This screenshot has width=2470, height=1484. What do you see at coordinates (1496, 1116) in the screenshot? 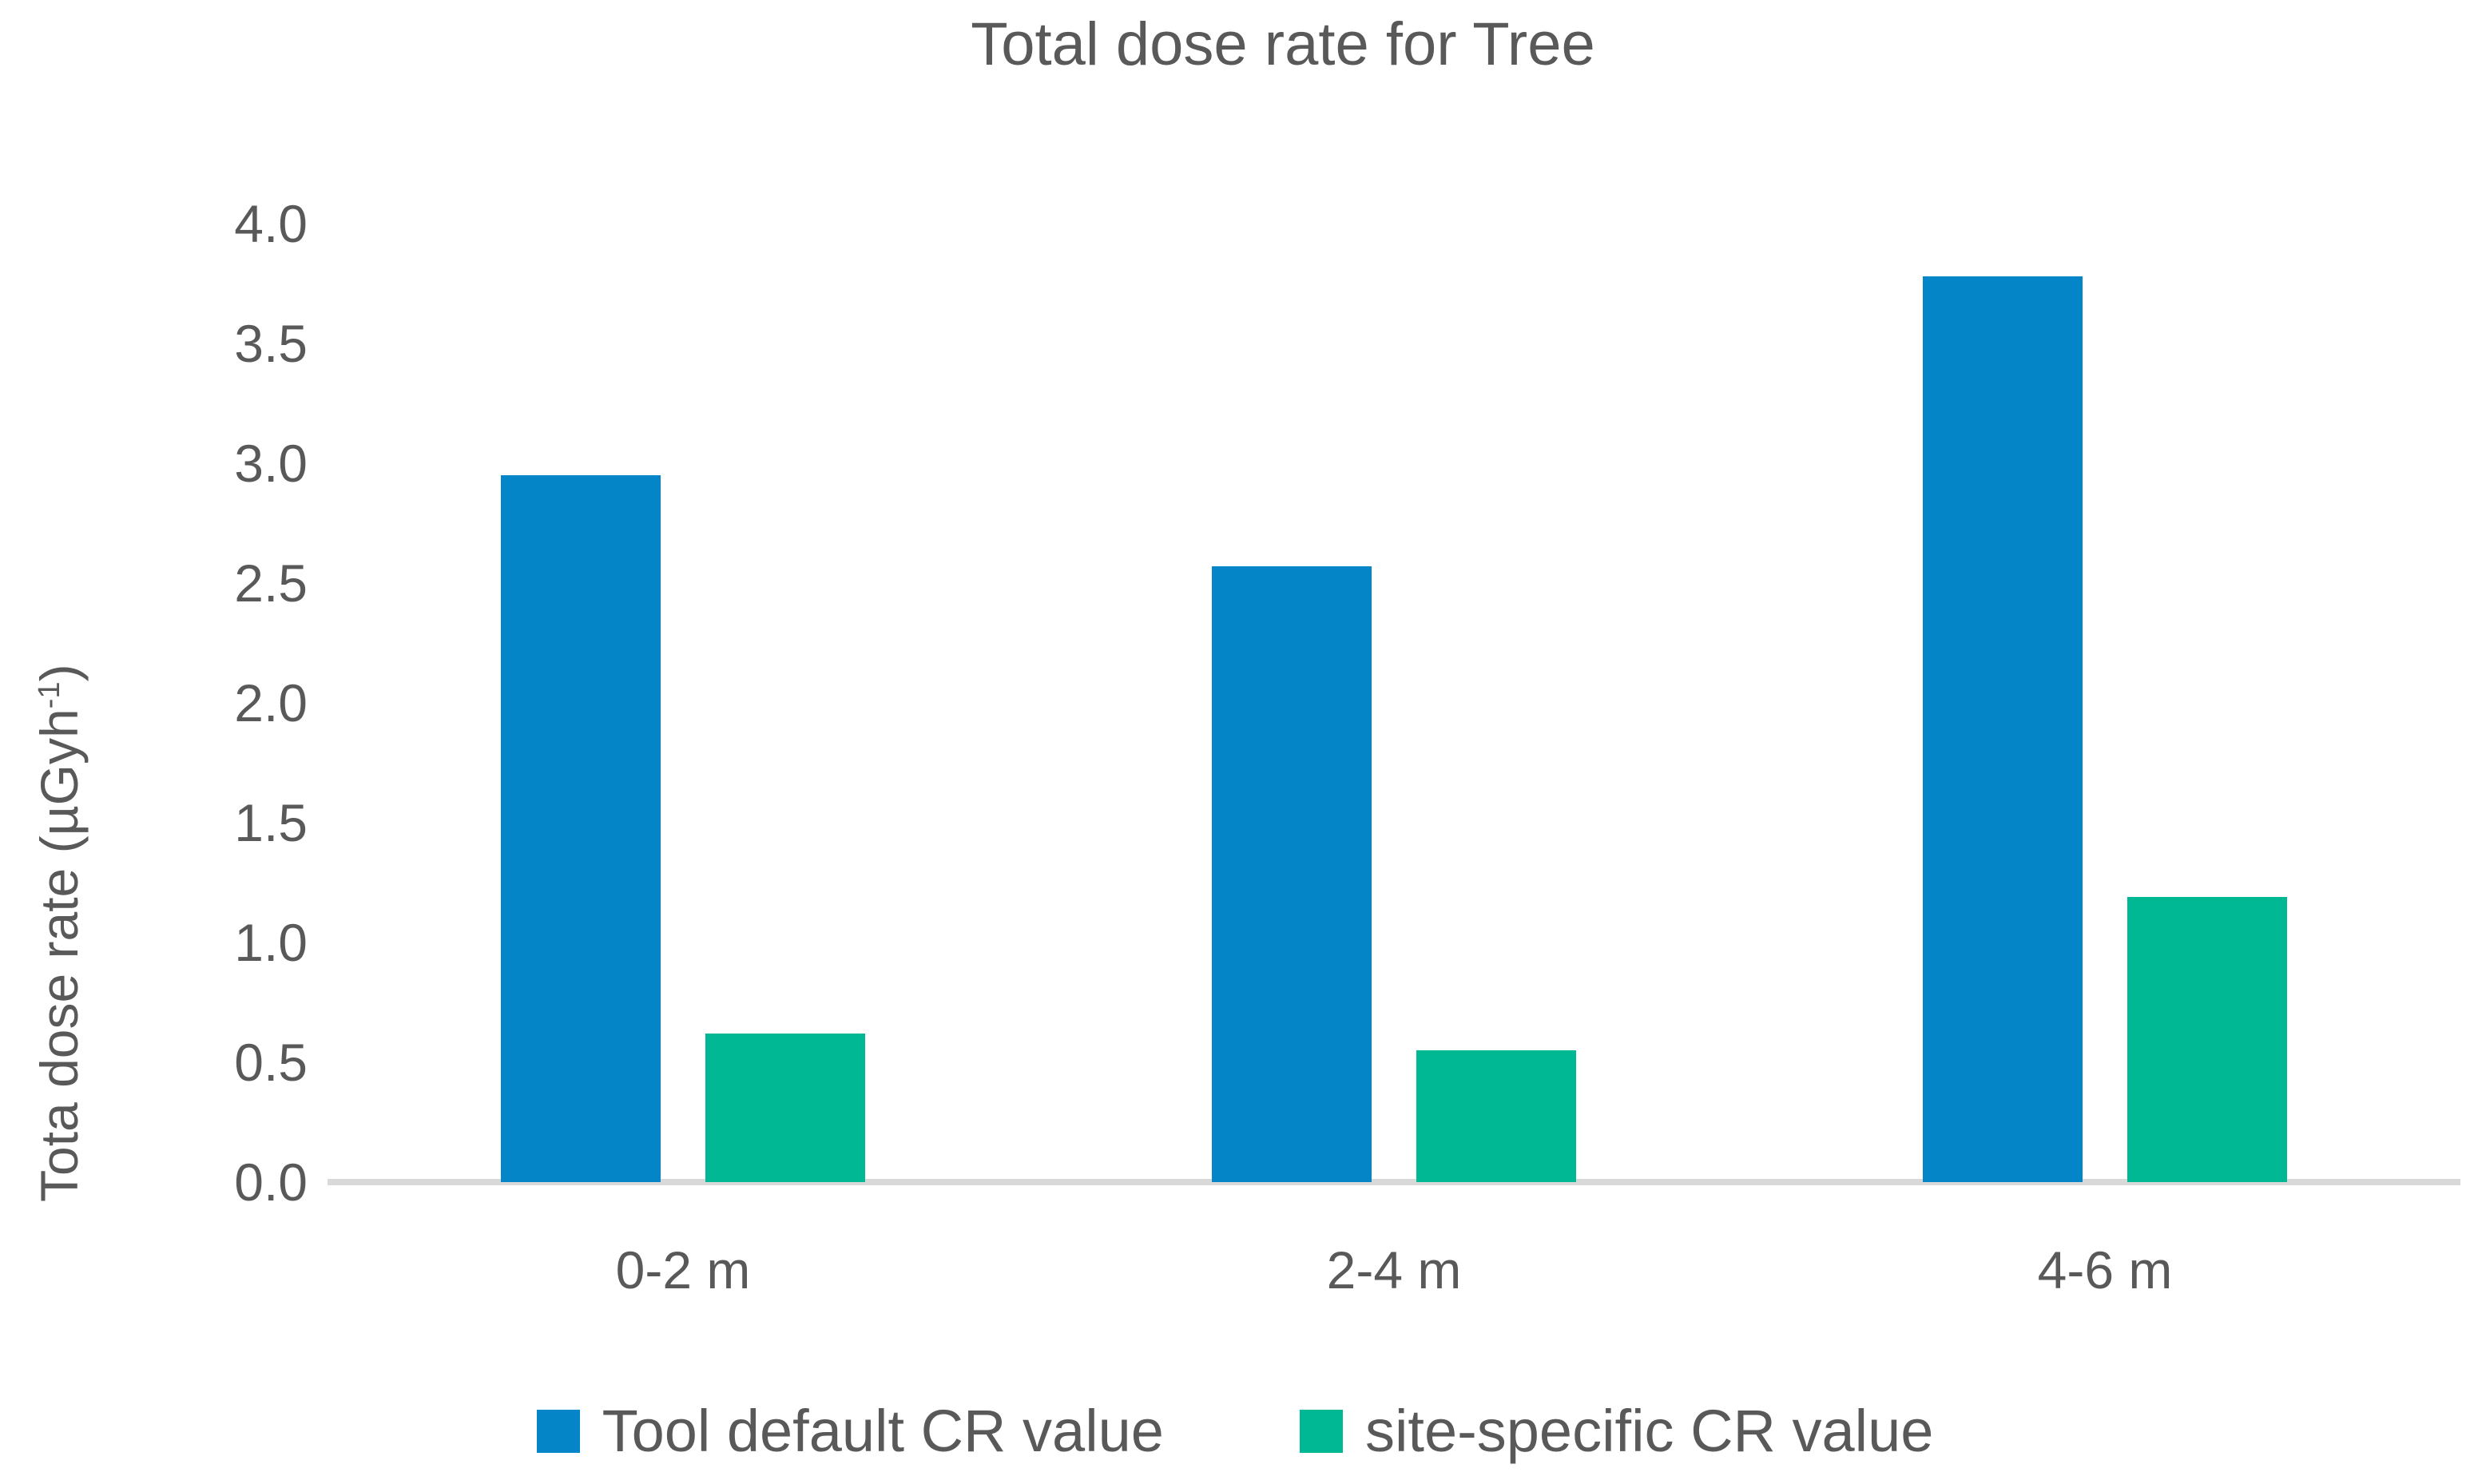
I see `bar-site-specific-cr-value-2-4m` at bounding box center [1496, 1116].